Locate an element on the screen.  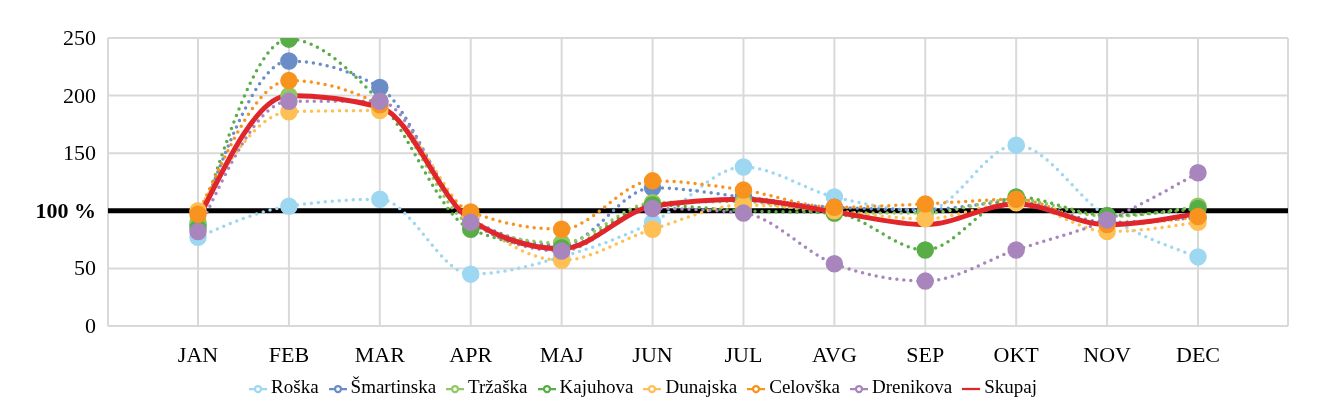
x-tick-label: JAN is located at coordinates (198, 354).